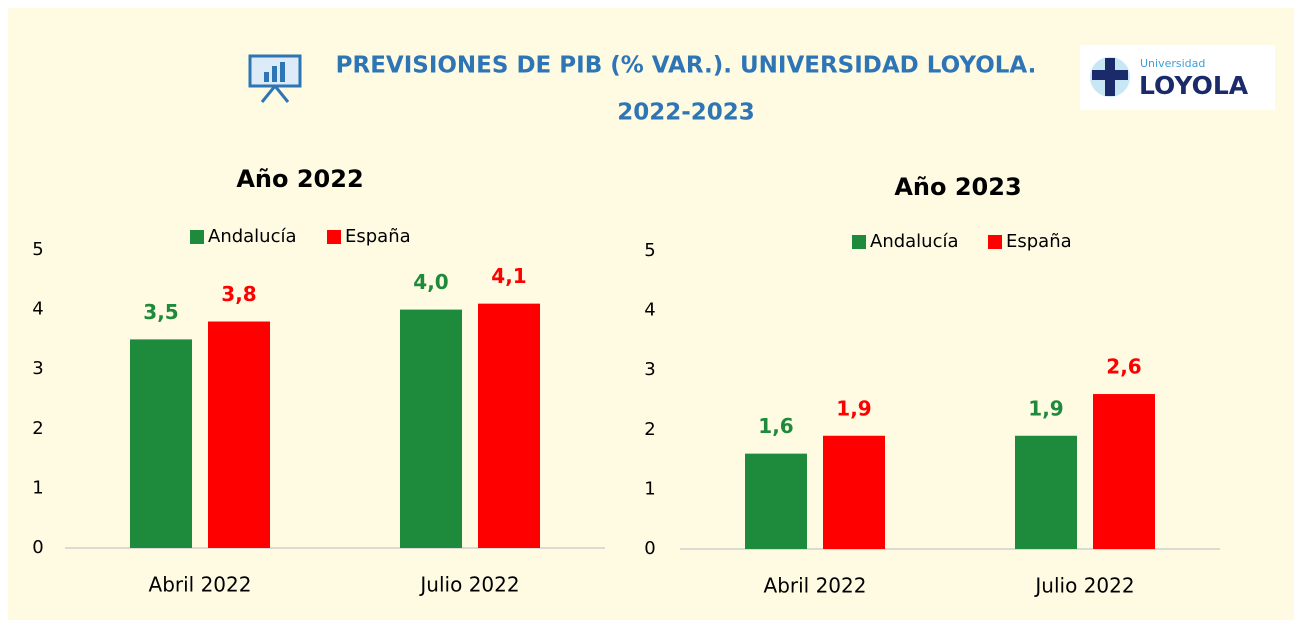 This screenshot has height=629, width=1302. Describe the element at coordinates (299, 179) in the screenshot. I see `chart-title: Año 2022` at that location.